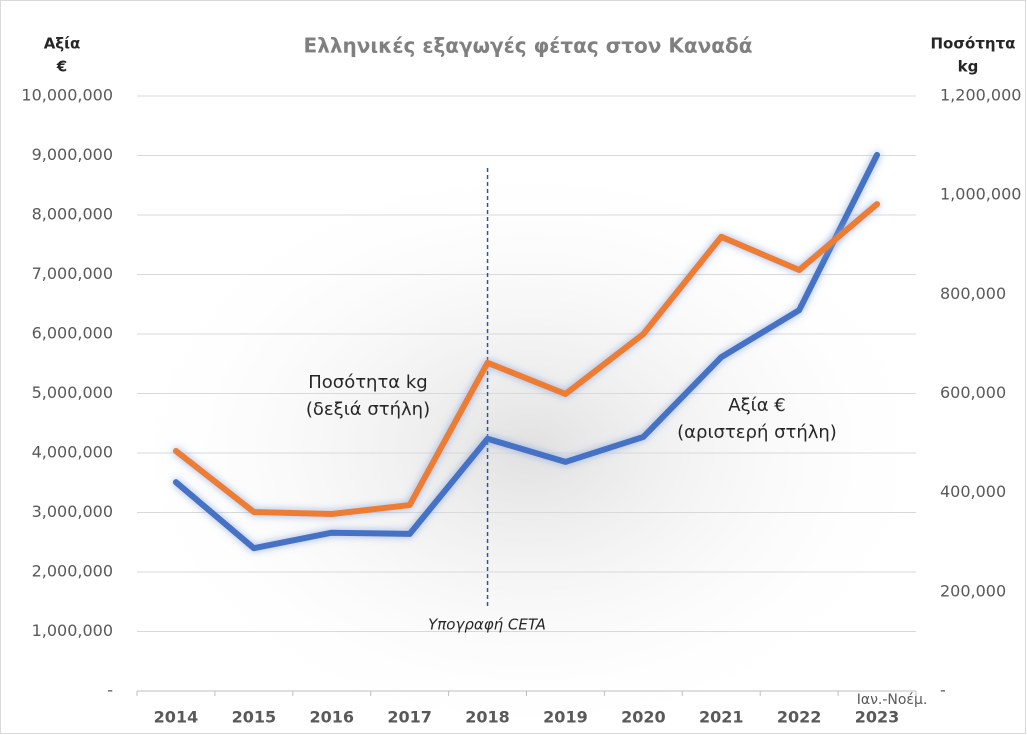 Image resolution: width=1027 pixels, height=735 pixels. What do you see at coordinates (368, 409) in the screenshot?
I see `annotation: (δεξιά στήλη)` at bounding box center [368, 409].